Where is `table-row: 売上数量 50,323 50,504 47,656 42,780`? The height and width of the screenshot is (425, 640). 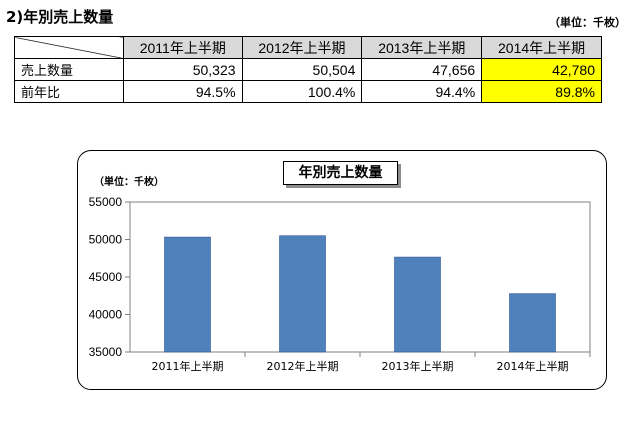
table-row: 売上数量 50,323 50,504 47,656 42,780 is located at coordinates (308, 69).